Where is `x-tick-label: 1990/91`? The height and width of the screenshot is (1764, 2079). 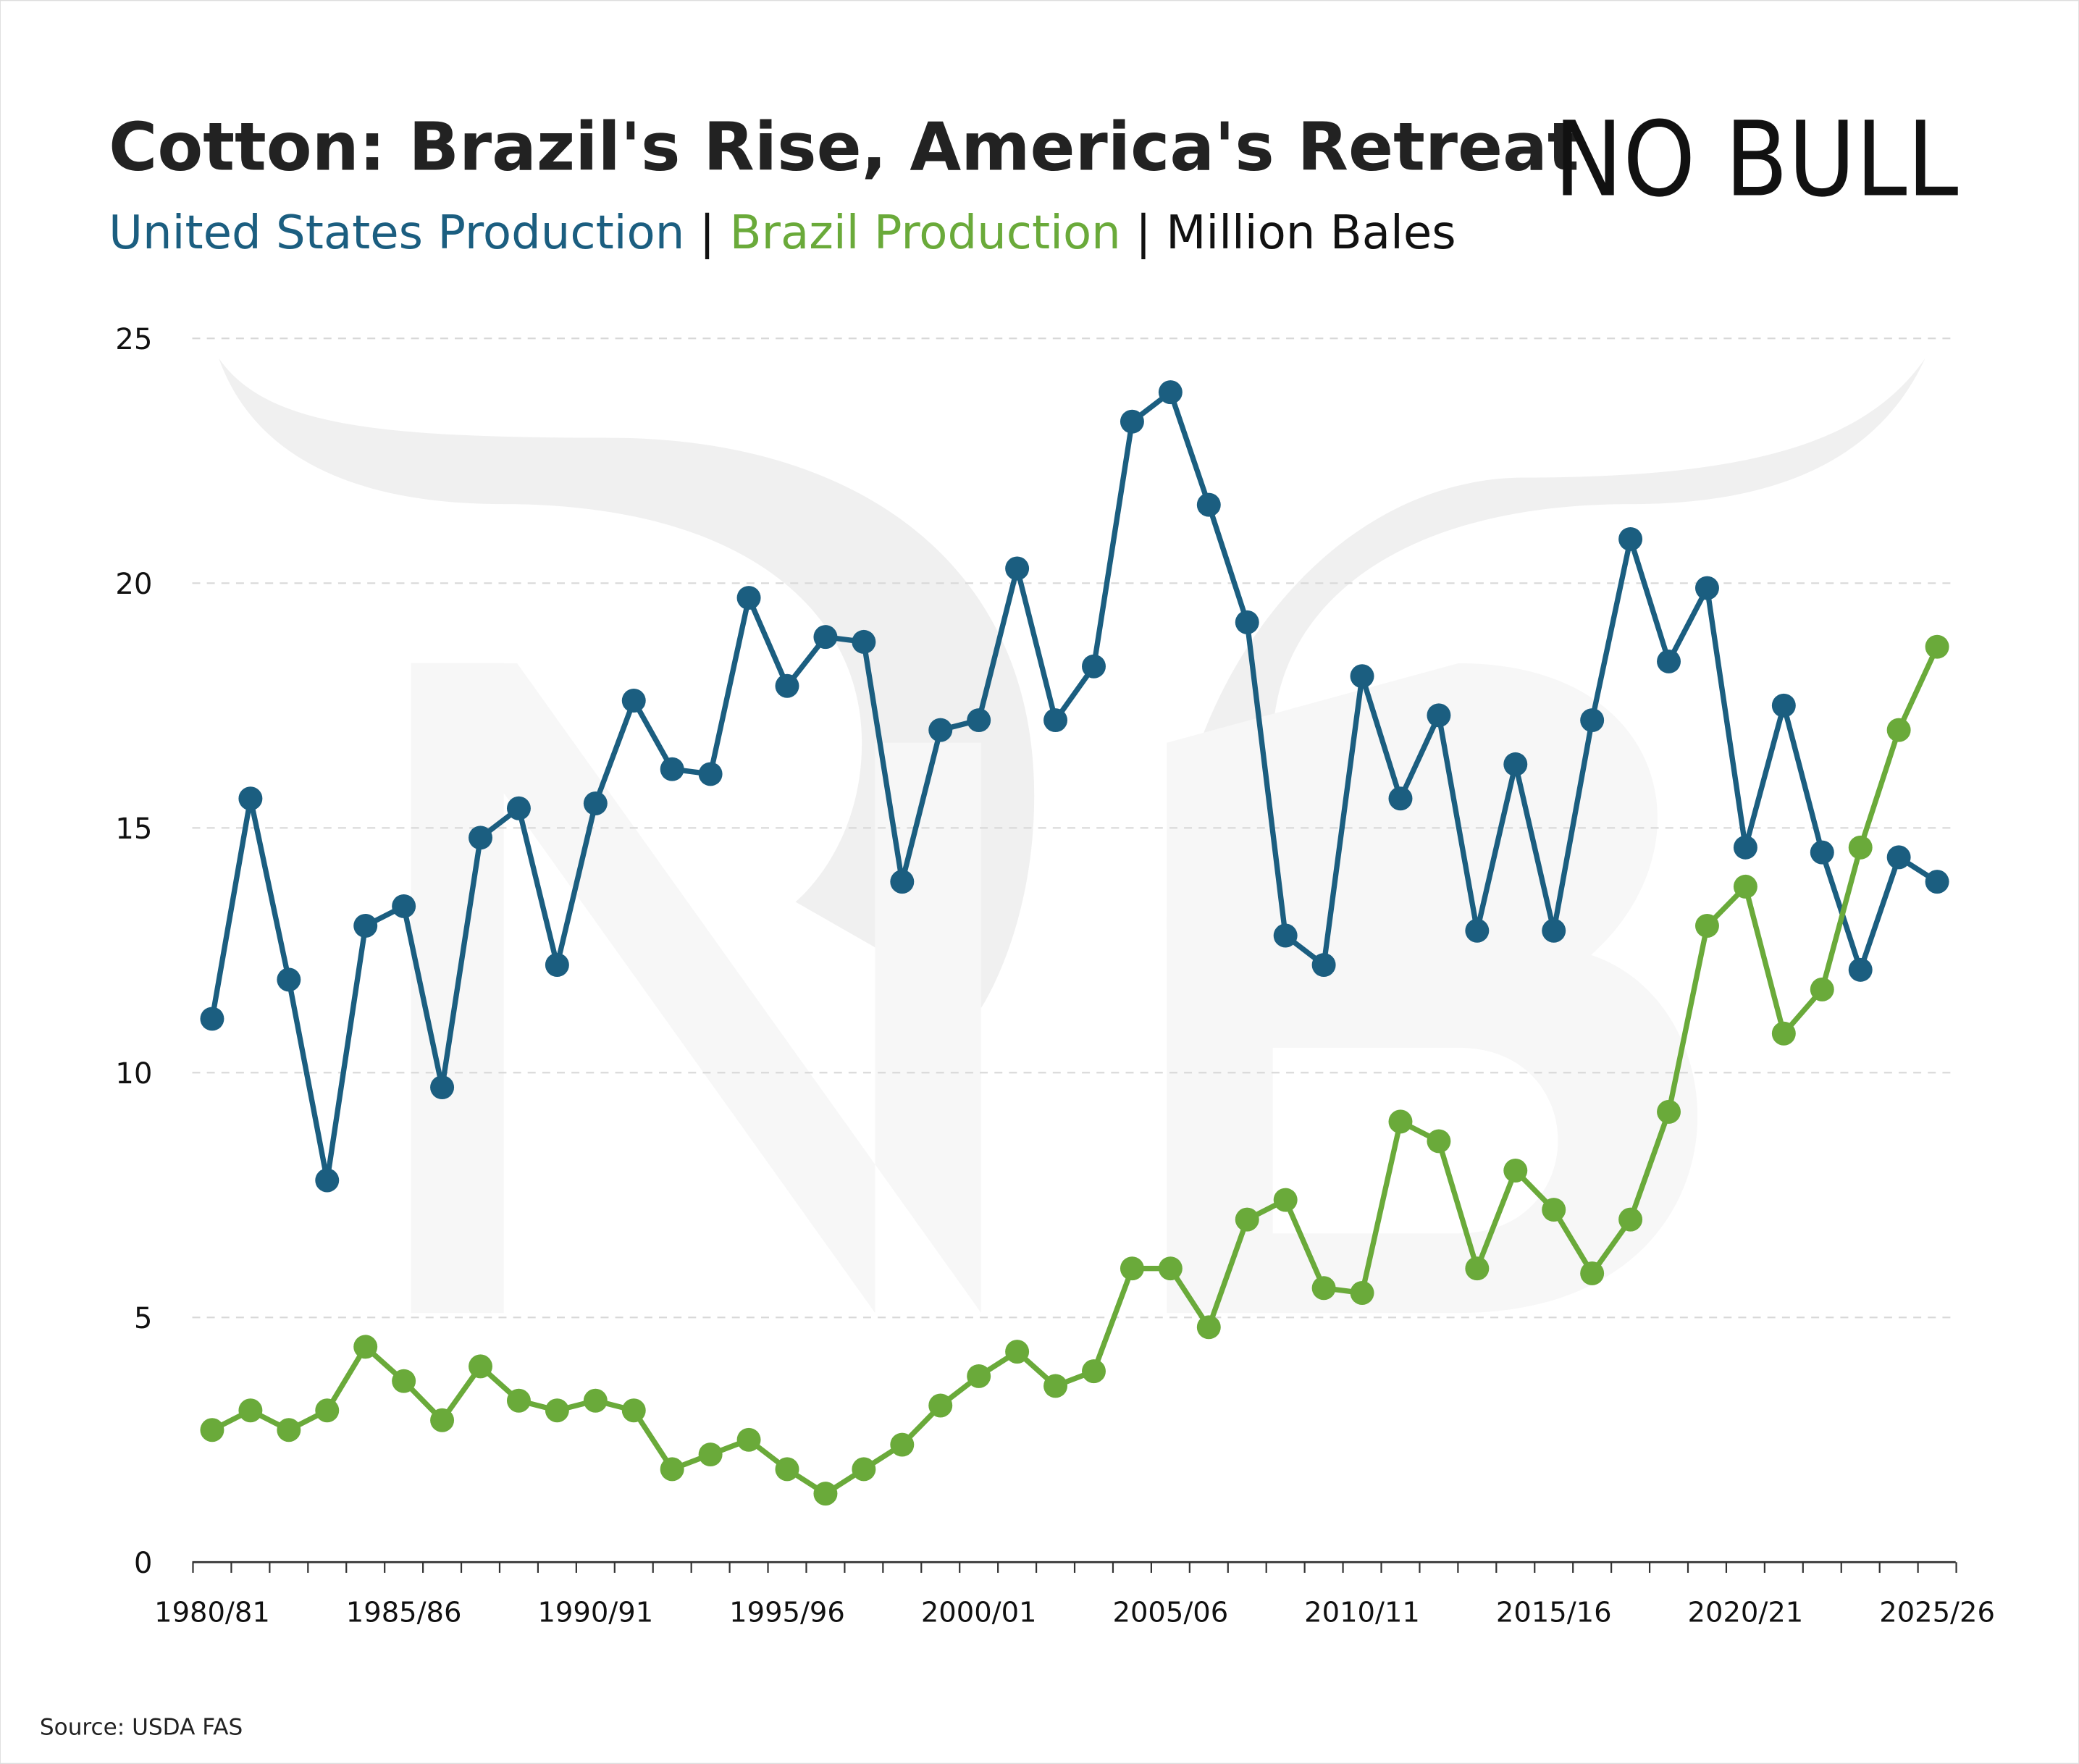
x-tick-label: 1990/91 is located at coordinates (595, 1613).